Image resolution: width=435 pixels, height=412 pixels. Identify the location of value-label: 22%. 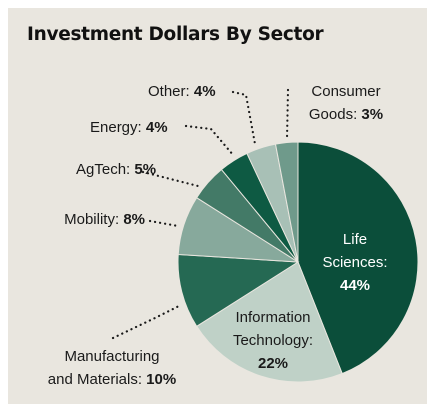
(273, 363).